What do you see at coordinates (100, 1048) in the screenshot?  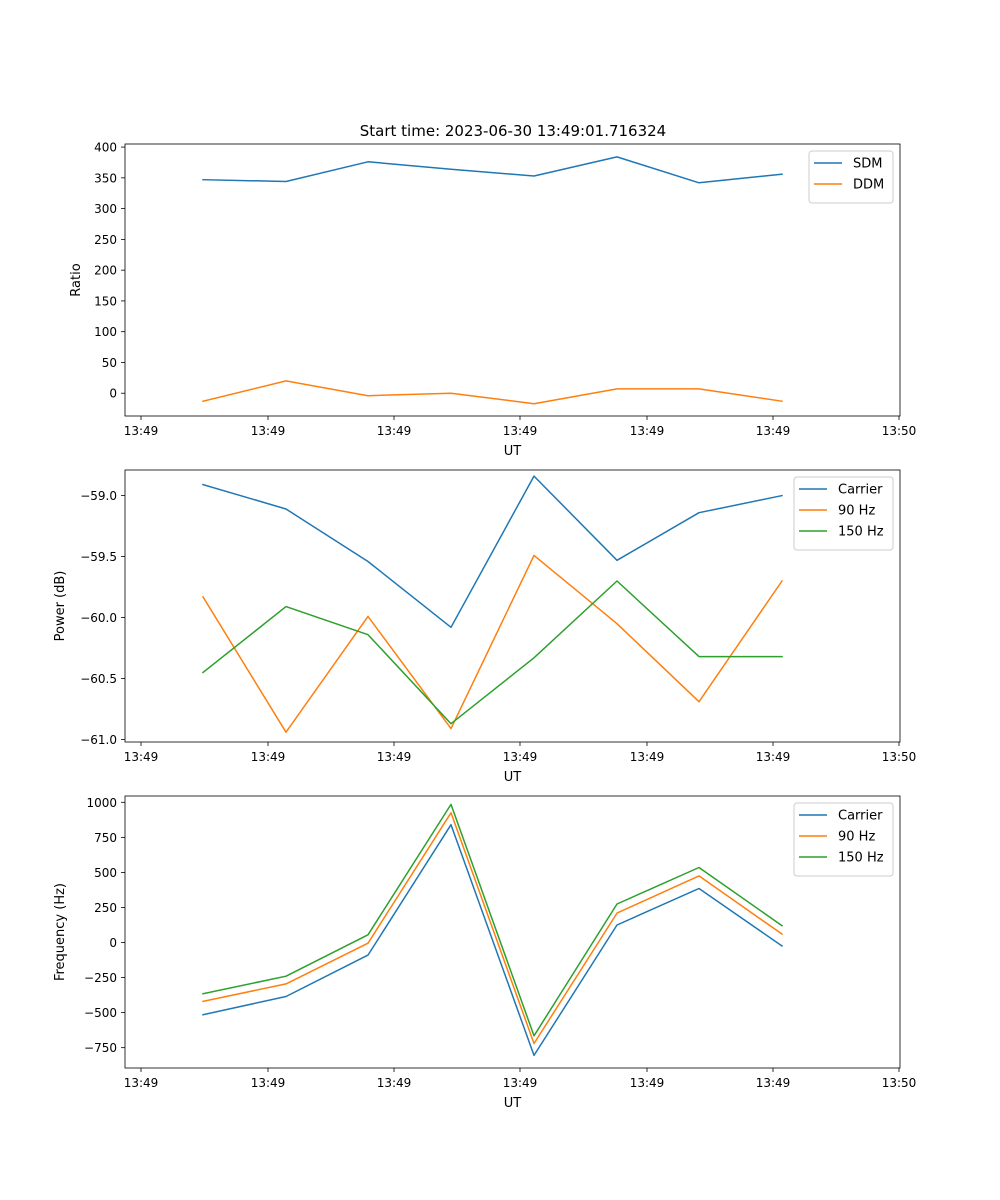 I see `y-tick-label: −750` at bounding box center [100, 1048].